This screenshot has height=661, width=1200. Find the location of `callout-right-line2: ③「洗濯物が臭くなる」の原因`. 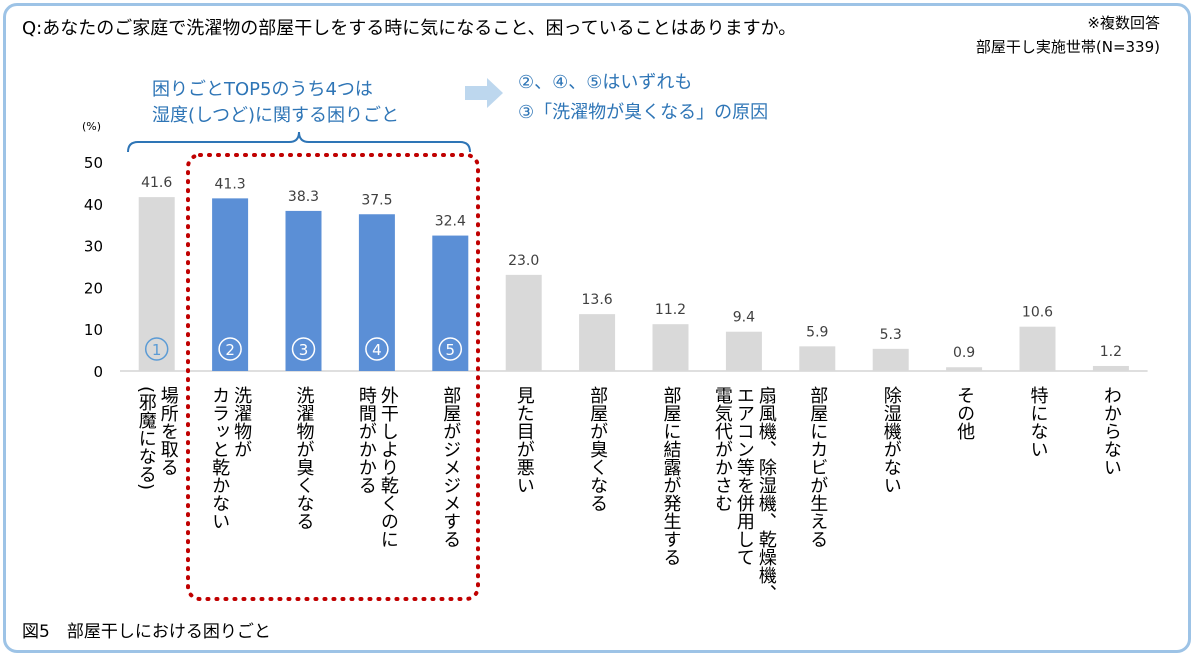

callout-right-line2: ③「洗濯物が臭くなる」の原因 is located at coordinates (643, 112).